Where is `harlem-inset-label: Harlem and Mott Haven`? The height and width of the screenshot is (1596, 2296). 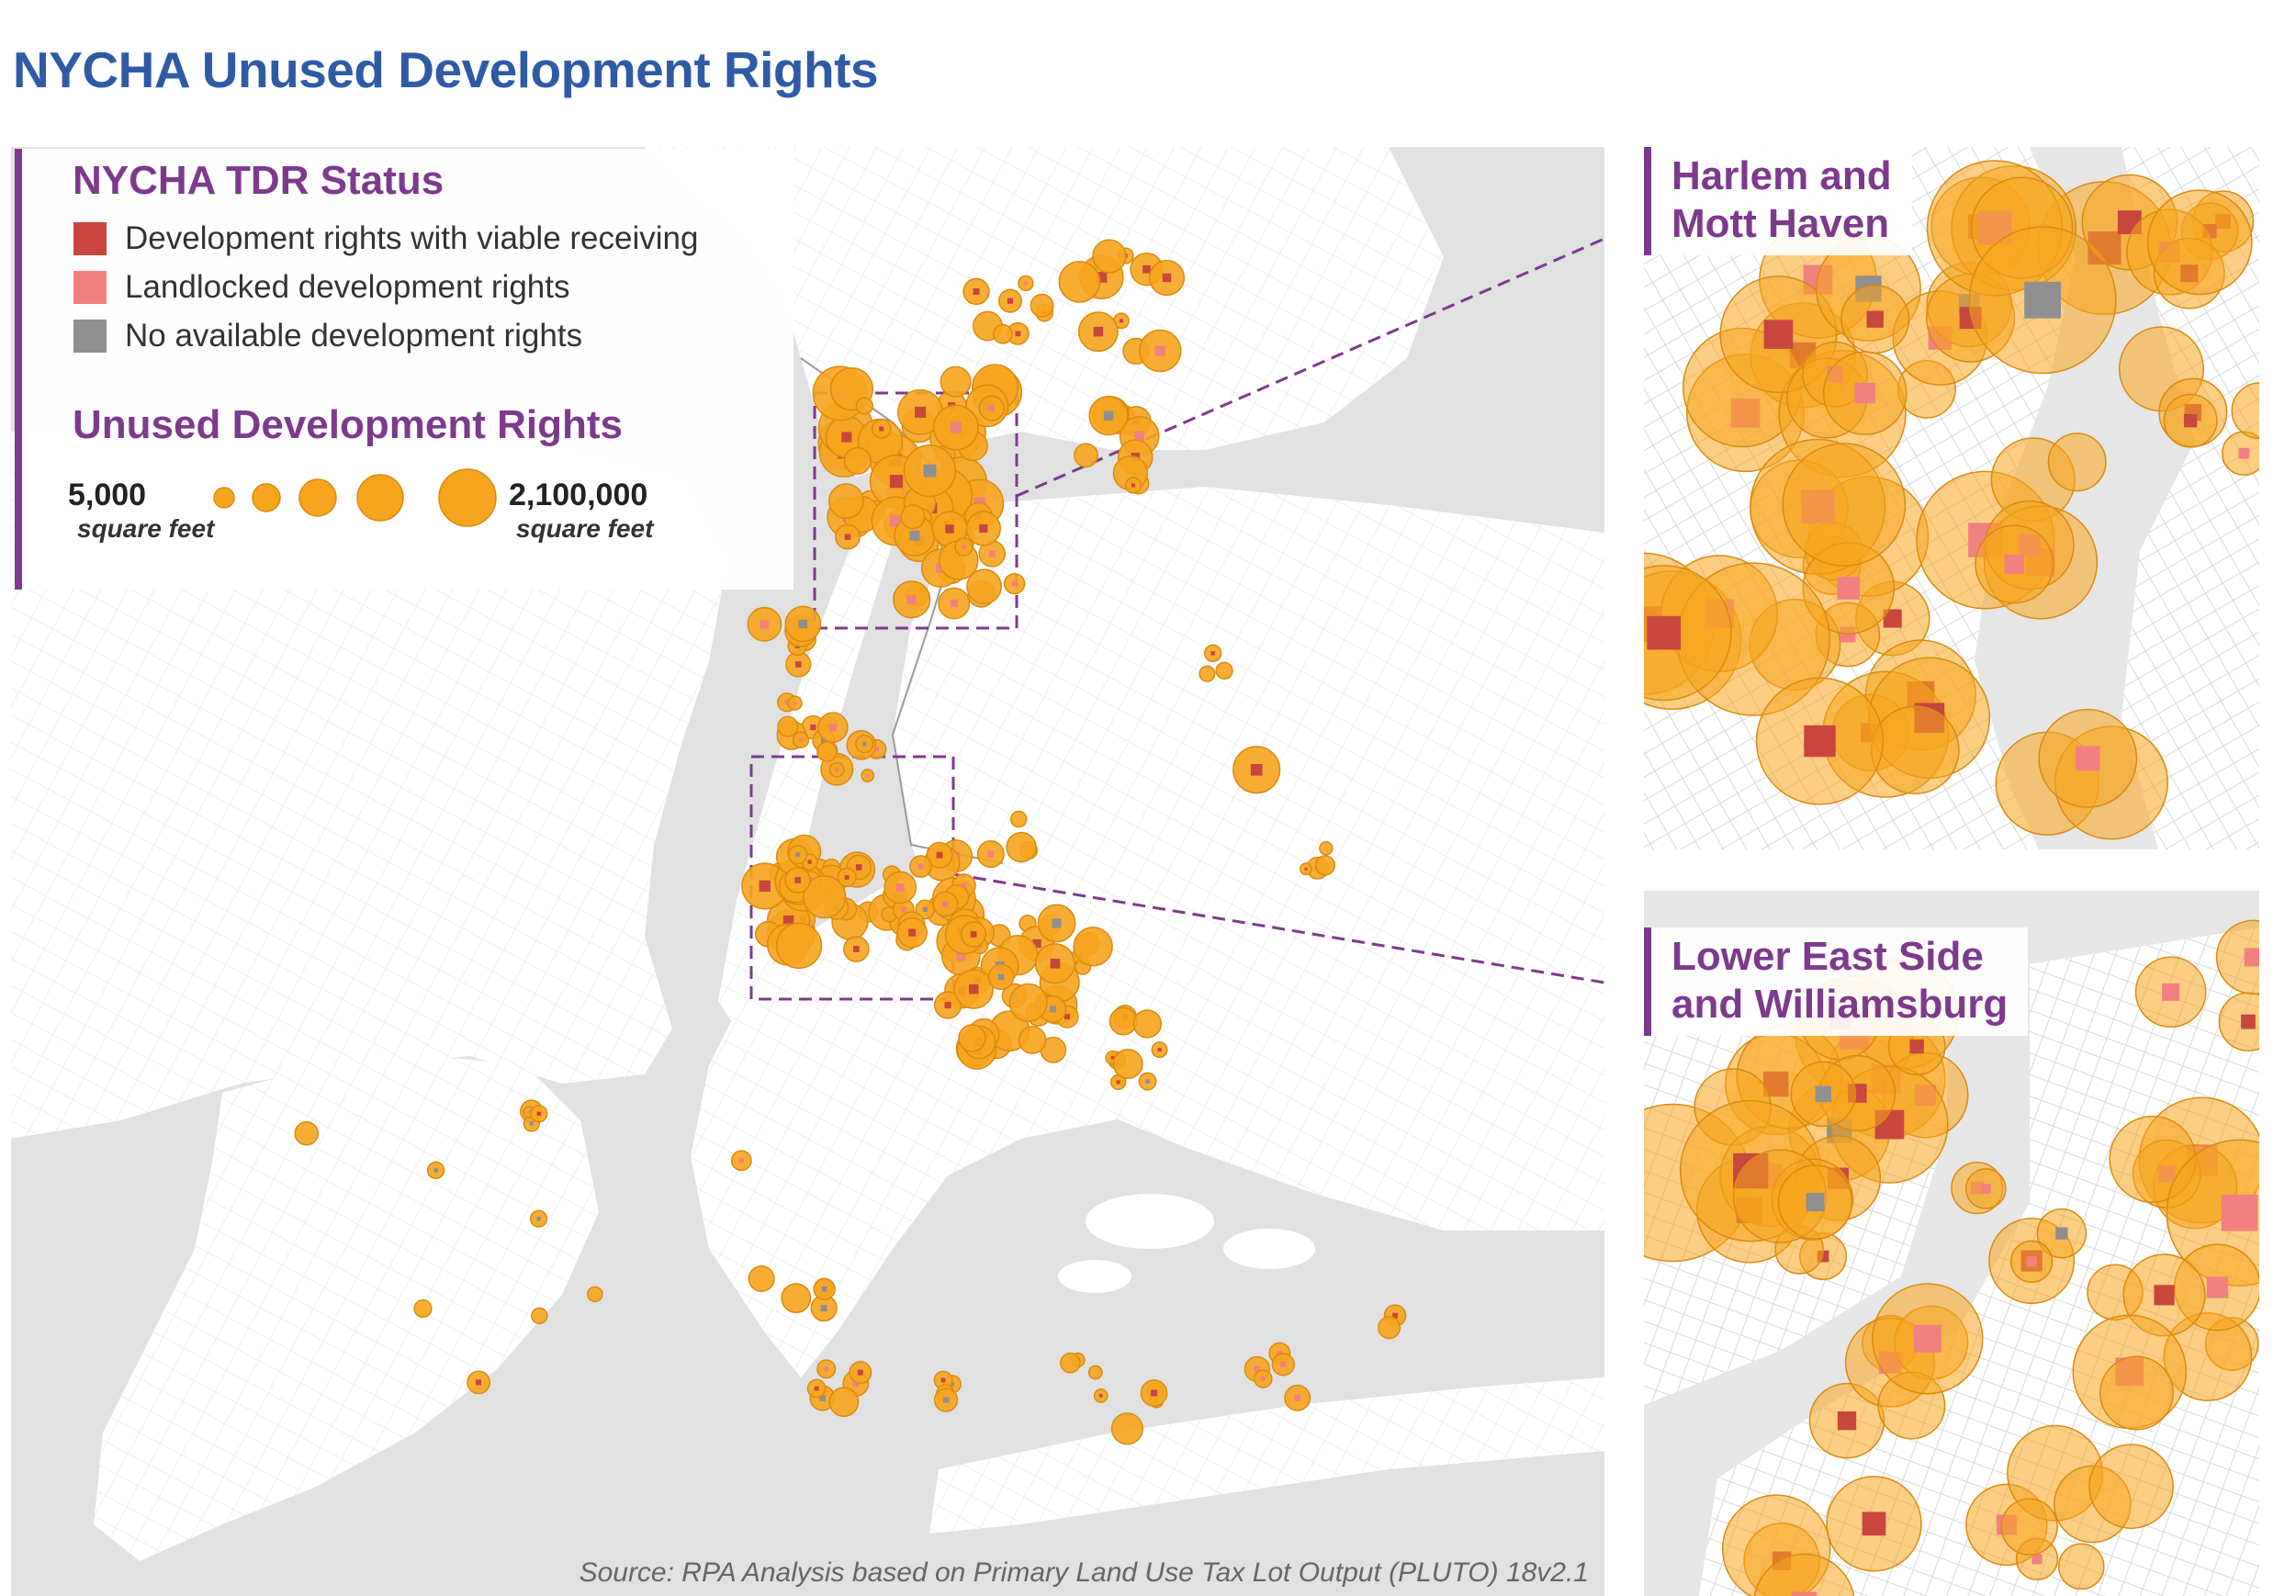 harlem-inset-label: Harlem and Mott Haven is located at coordinates (1778, 201).